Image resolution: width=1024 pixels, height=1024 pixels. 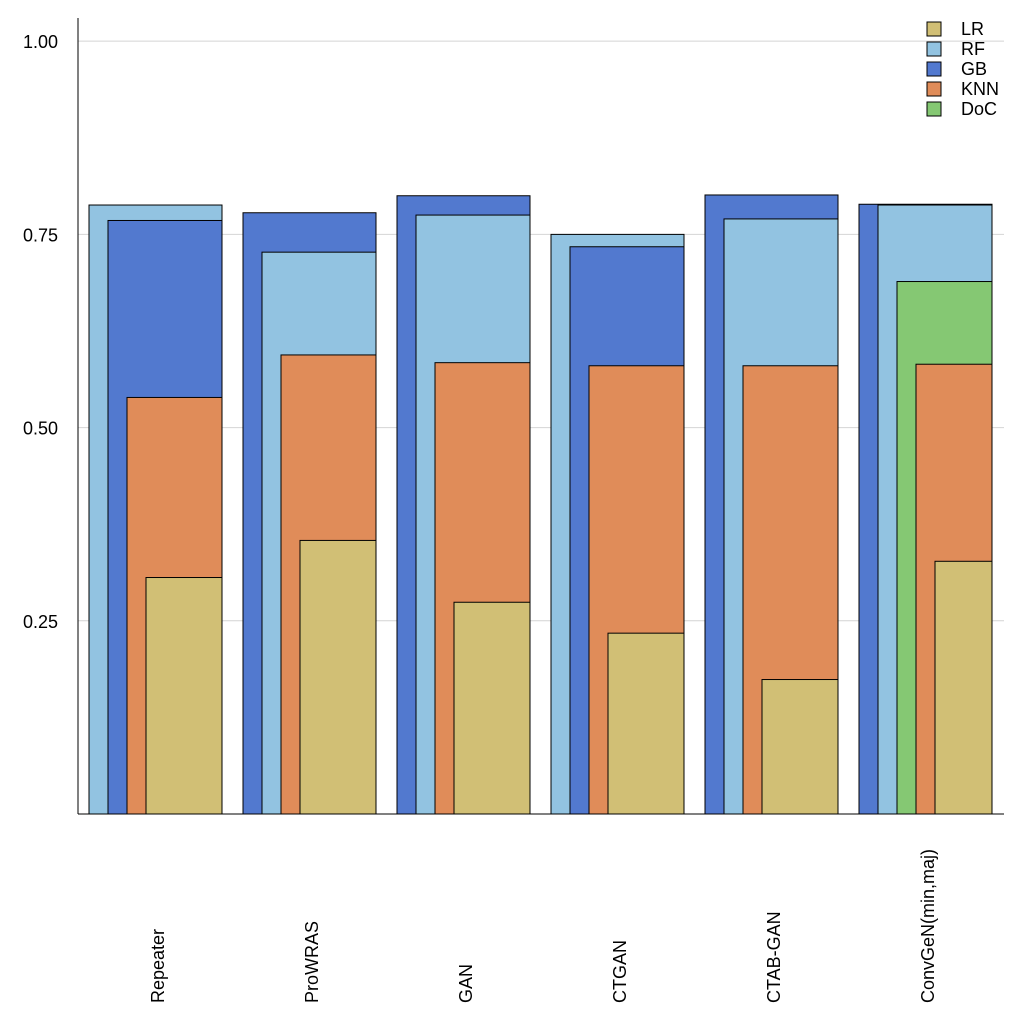 I want to click on legend-label: KNN, so click(x=980, y=89).